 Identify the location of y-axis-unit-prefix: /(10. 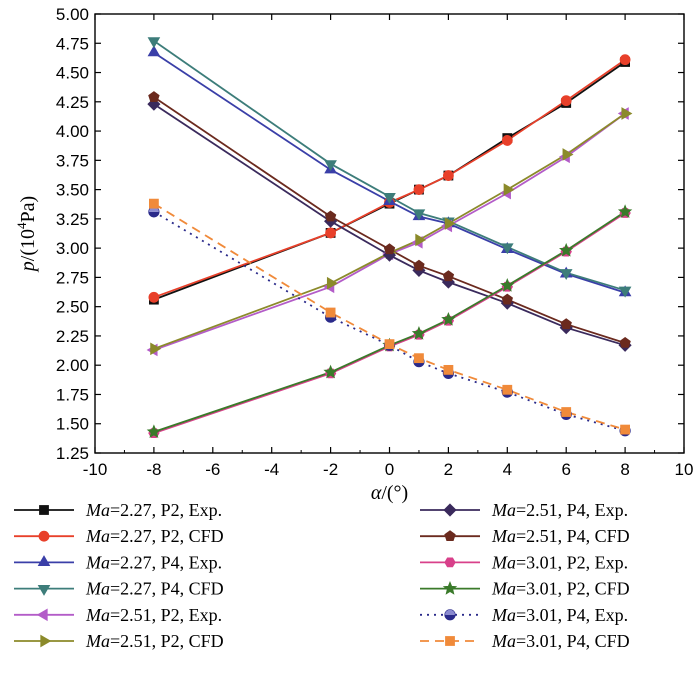
(28, 245).